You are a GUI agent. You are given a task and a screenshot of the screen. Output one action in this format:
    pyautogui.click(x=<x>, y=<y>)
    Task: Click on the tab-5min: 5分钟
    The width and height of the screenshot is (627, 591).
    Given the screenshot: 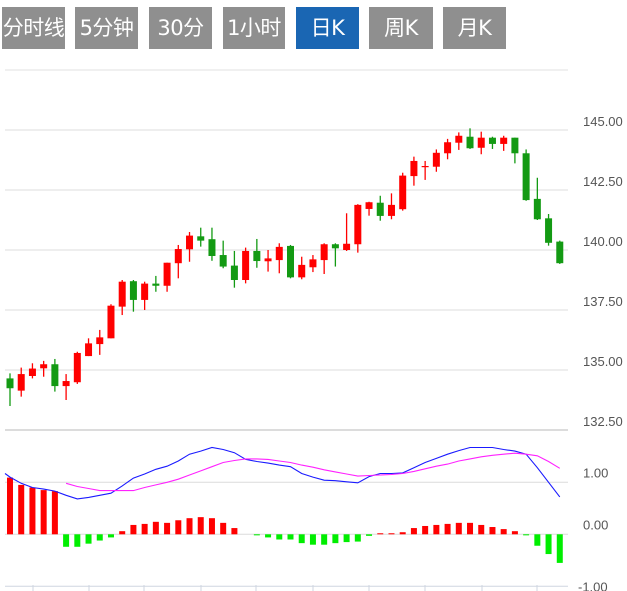 What is the action you would take?
    pyautogui.click(x=106, y=28)
    